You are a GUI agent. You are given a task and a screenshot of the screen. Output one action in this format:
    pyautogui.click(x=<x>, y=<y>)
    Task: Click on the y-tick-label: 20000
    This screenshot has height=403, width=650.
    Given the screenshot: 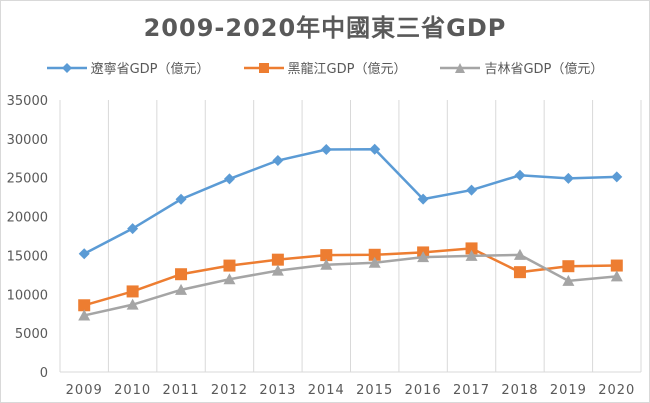 What is the action you would take?
    pyautogui.click(x=27, y=218)
    